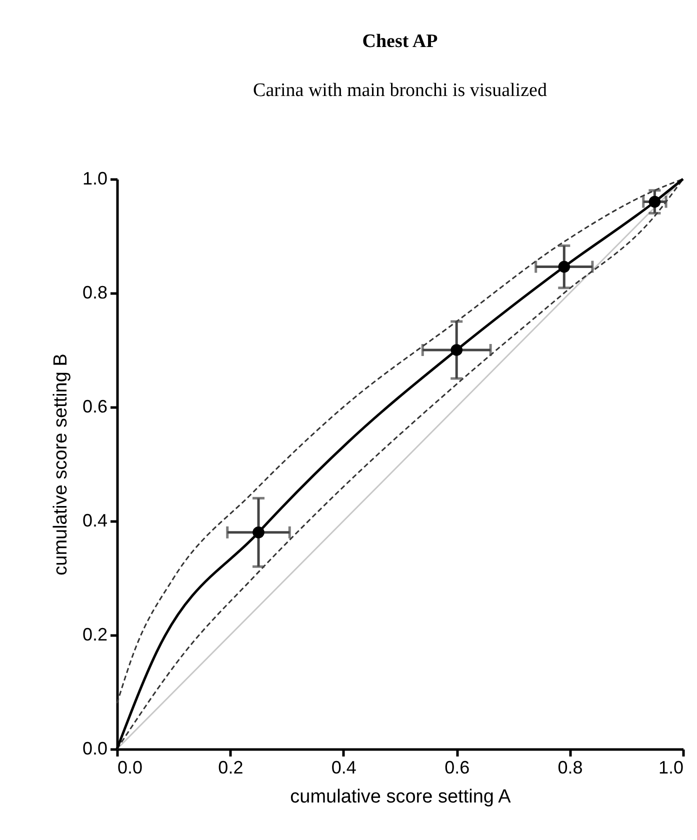  I want to click on x-tick-label: 0.8, so click(570, 768).